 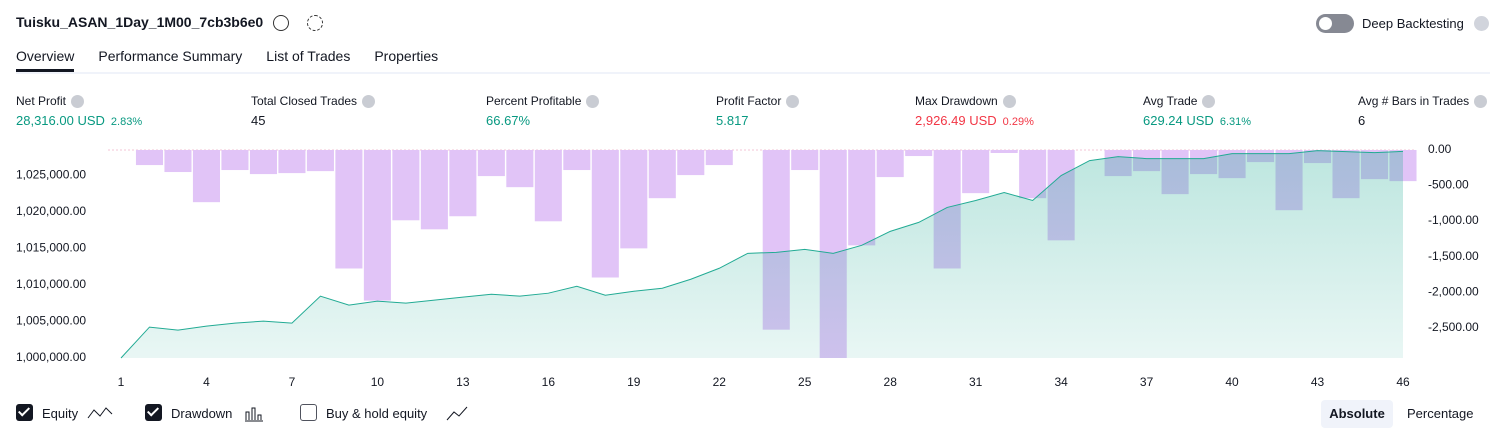 I want to click on metric-value-row: 2,926.49 USD 0.29%, so click(x=974, y=120).